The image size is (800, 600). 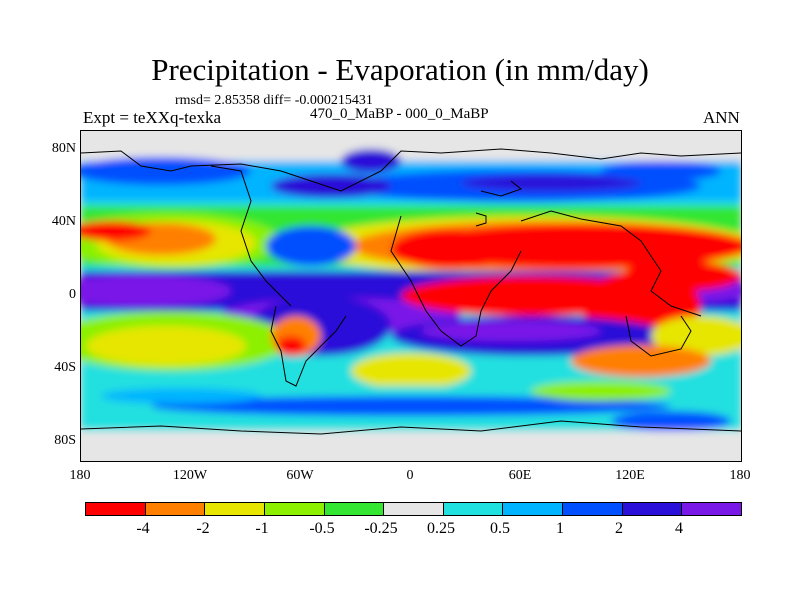 I want to click on x-tick-180w: 180, so click(x=80, y=475).